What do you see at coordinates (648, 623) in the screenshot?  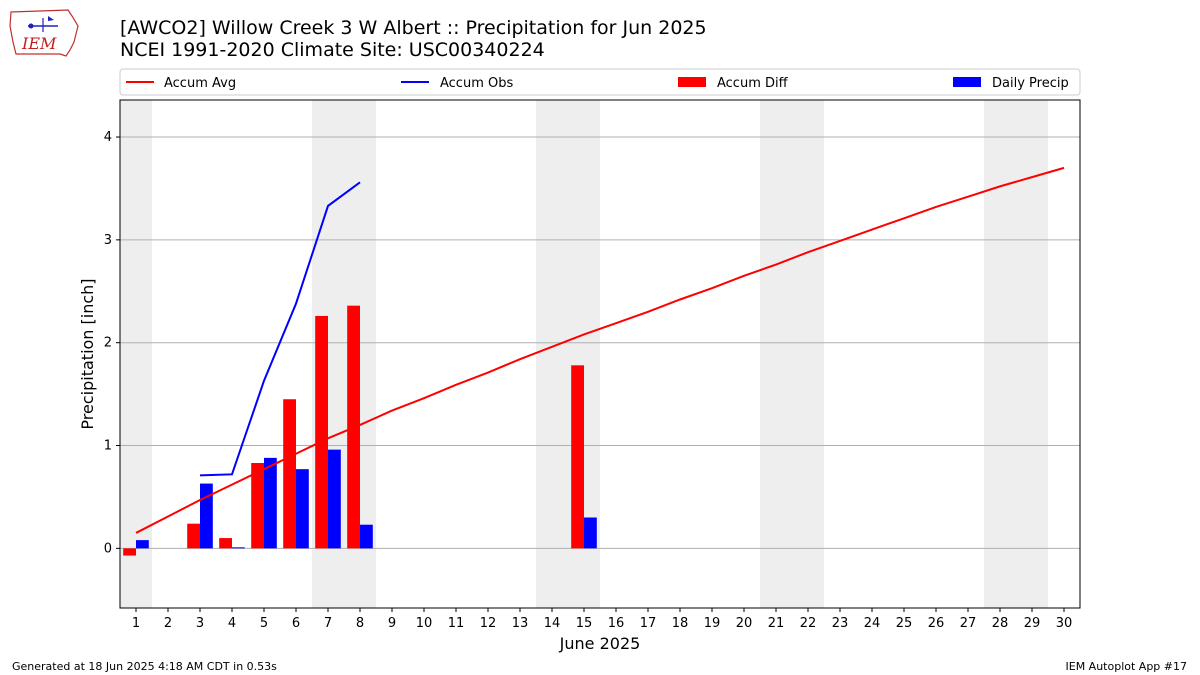 I see `x-tick-label: 17` at bounding box center [648, 623].